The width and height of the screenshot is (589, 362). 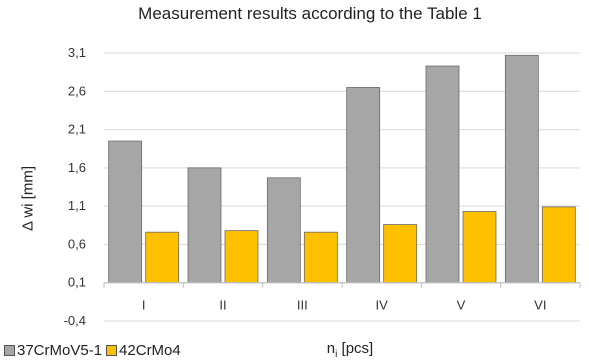 I want to click on legend-label-series-1: 37CrMoV5-1, so click(x=60, y=350).